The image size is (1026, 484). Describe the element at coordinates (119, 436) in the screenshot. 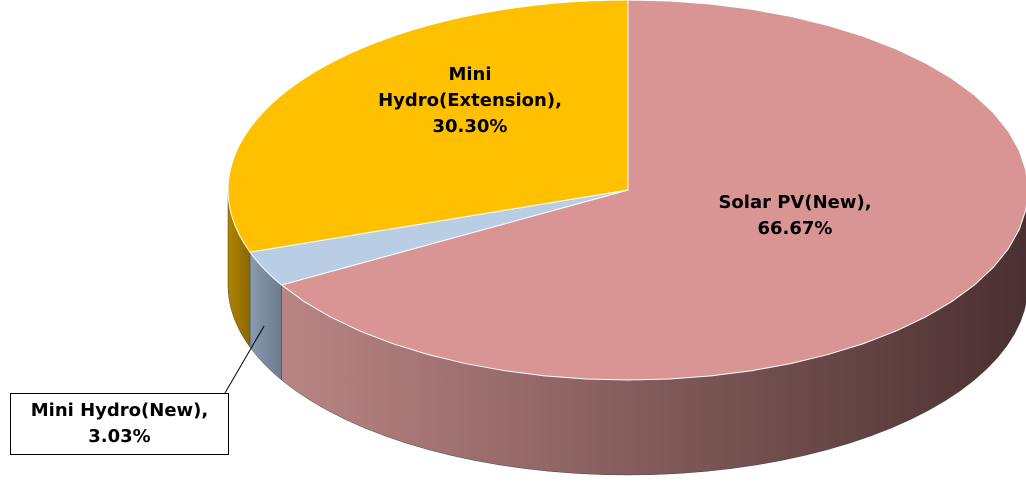

I see `label-value: 3.03%` at that location.